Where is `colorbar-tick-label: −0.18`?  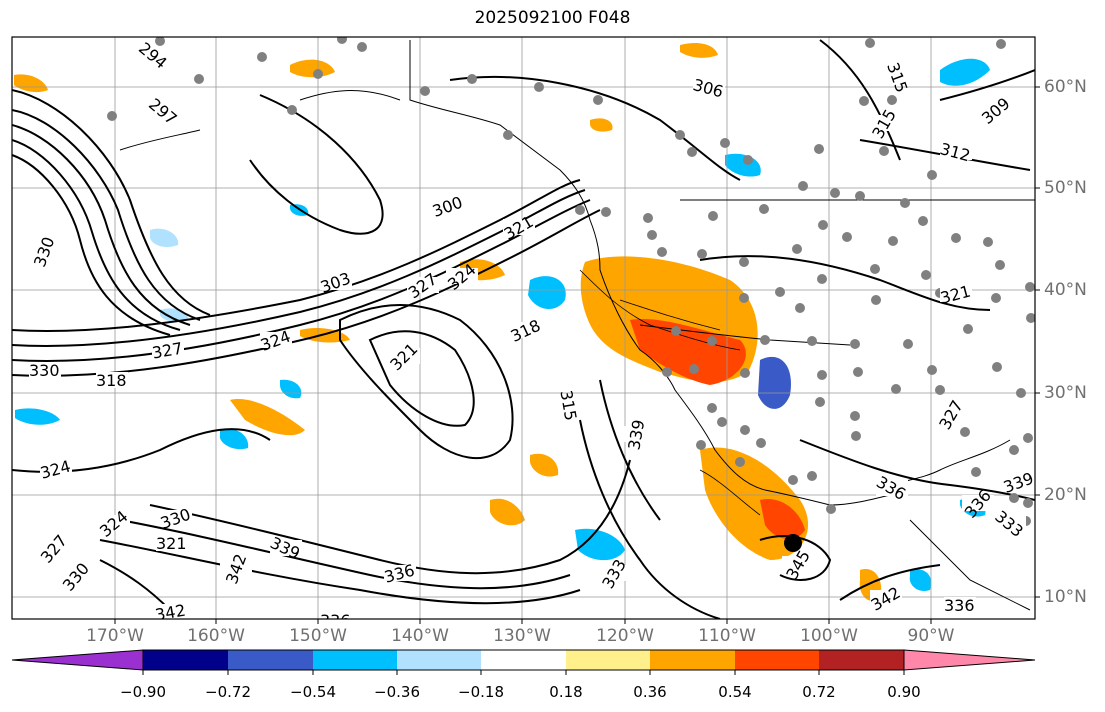
colorbar-tick-label: −0.18 is located at coordinates (481, 692).